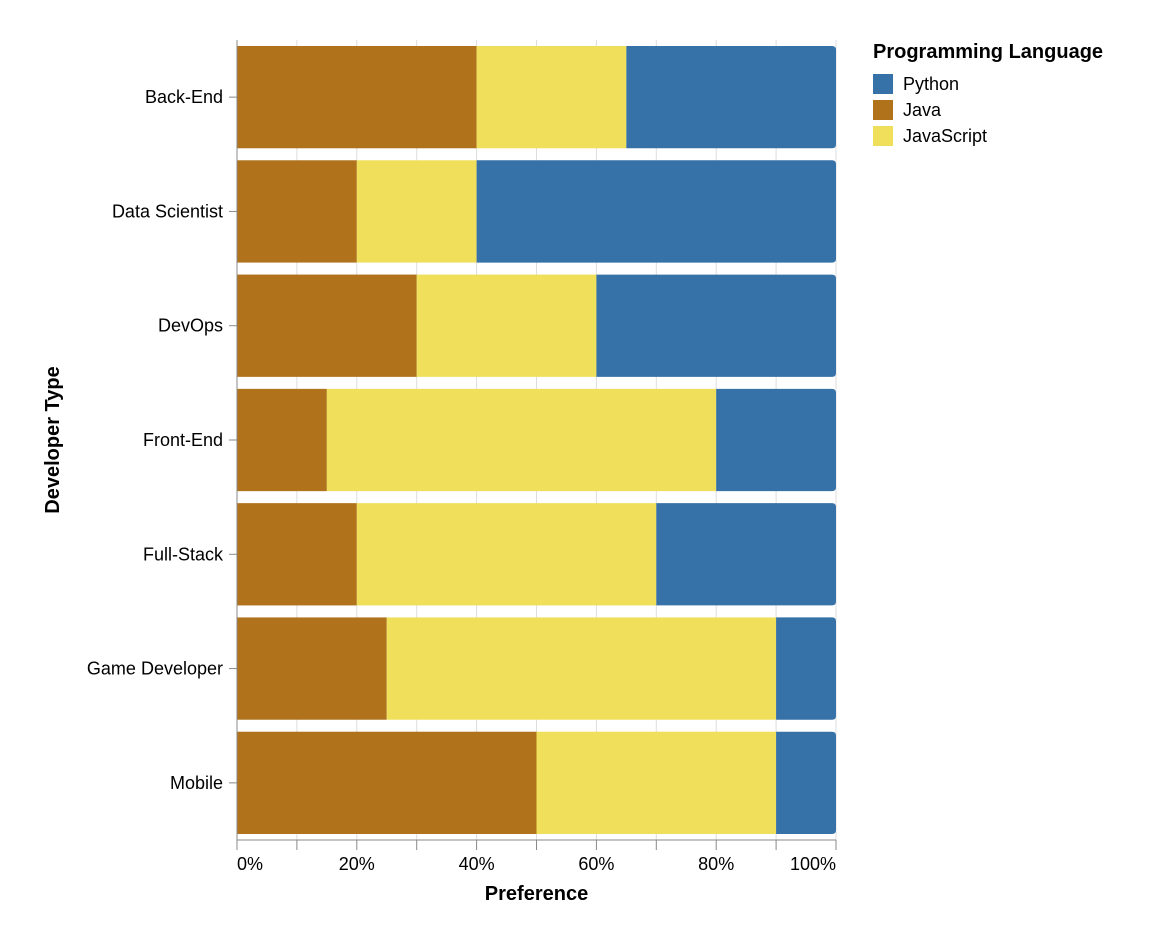 The width and height of the screenshot is (1166, 944). What do you see at coordinates (731, 97) in the screenshot?
I see `bar-python-back-end` at bounding box center [731, 97].